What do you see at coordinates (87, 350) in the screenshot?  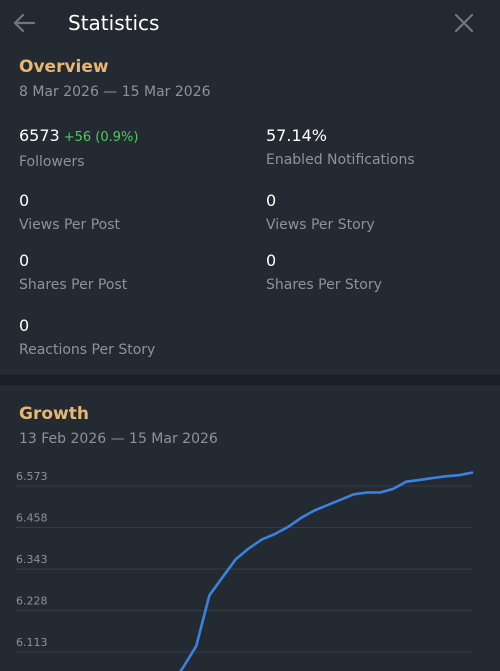 I see `stat-label: Reactions Per Story` at bounding box center [87, 350].